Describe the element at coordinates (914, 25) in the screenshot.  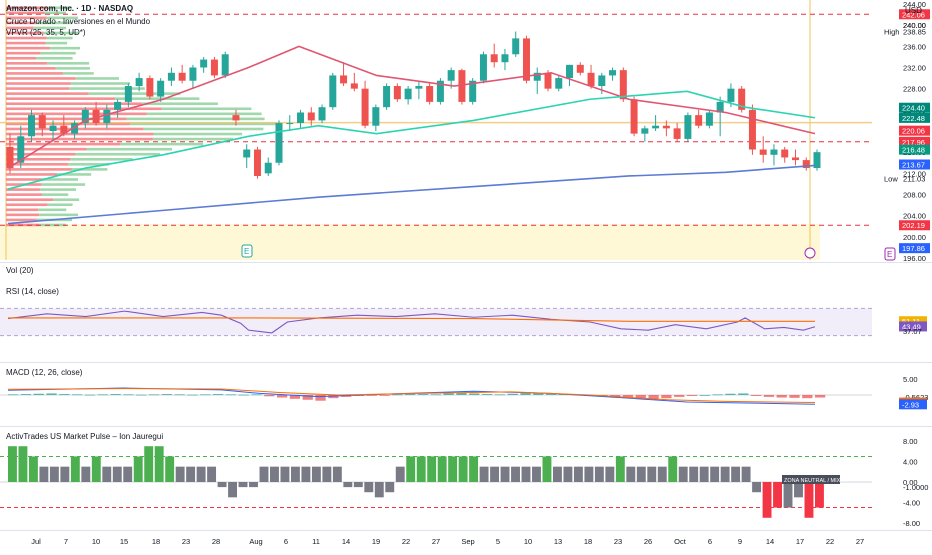
I see `price-label: 240.00` at that location.